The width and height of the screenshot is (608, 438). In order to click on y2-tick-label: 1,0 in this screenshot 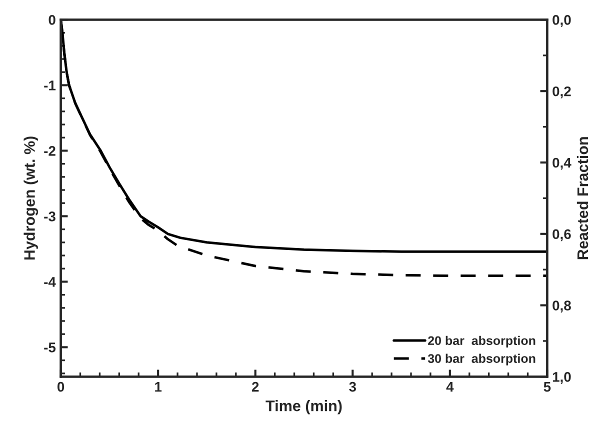, I will do `click(561, 378)`.